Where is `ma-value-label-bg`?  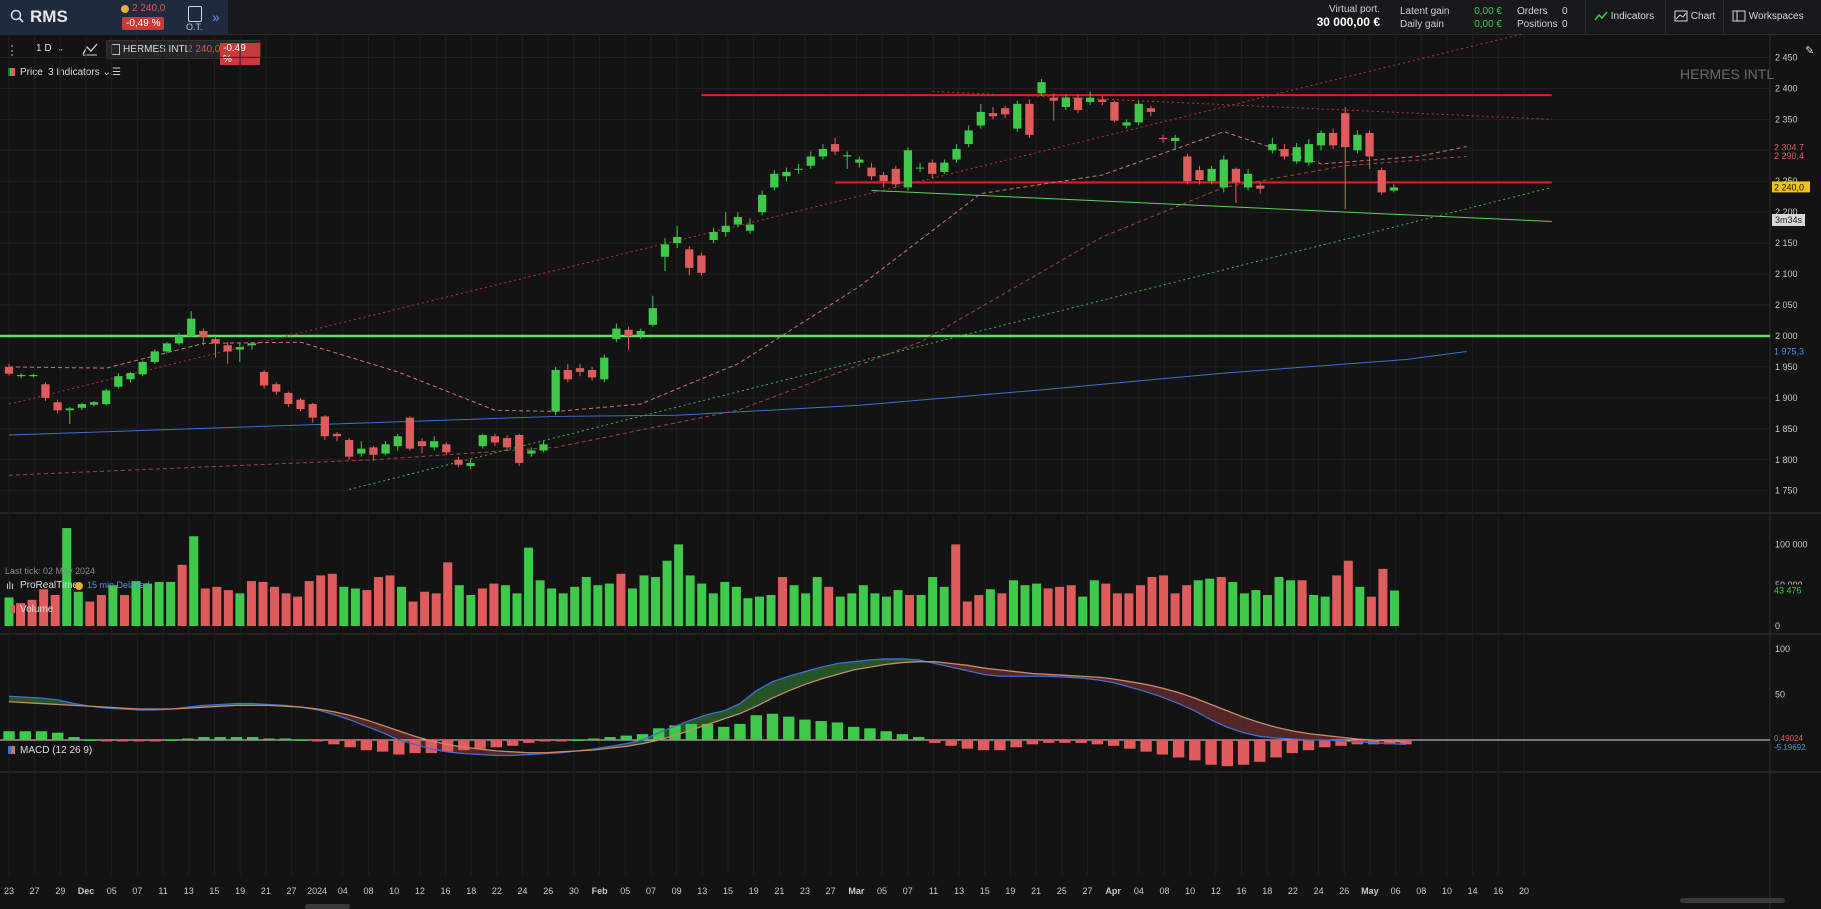
ma-value-label-bg is located at coordinates (1791, 351).